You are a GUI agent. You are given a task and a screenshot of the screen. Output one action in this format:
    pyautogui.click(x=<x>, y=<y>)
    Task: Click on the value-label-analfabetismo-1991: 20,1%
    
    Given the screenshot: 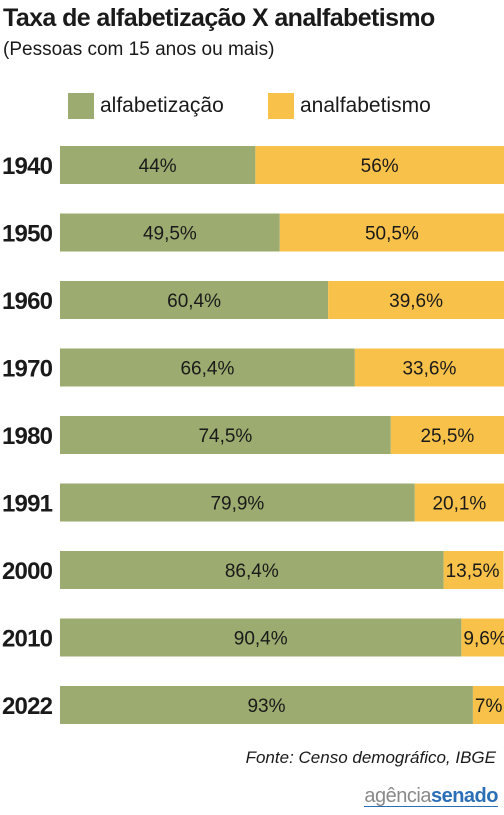 What is the action you would take?
    pyautogui.click(x=459, y=504)
    